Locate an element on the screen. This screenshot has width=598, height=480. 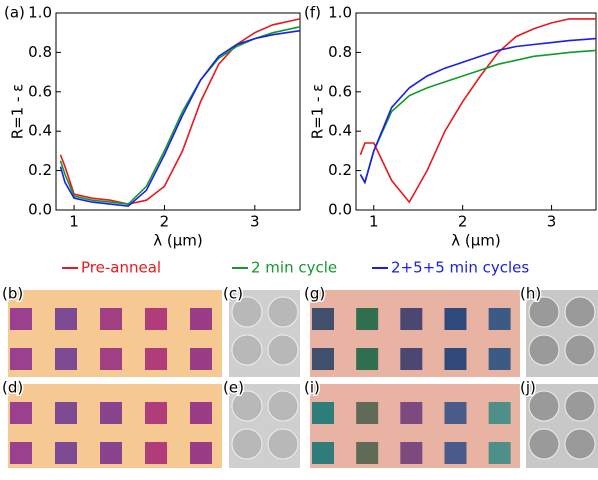
legend-label: Pre-anneal is located at coordinates (121, 268).